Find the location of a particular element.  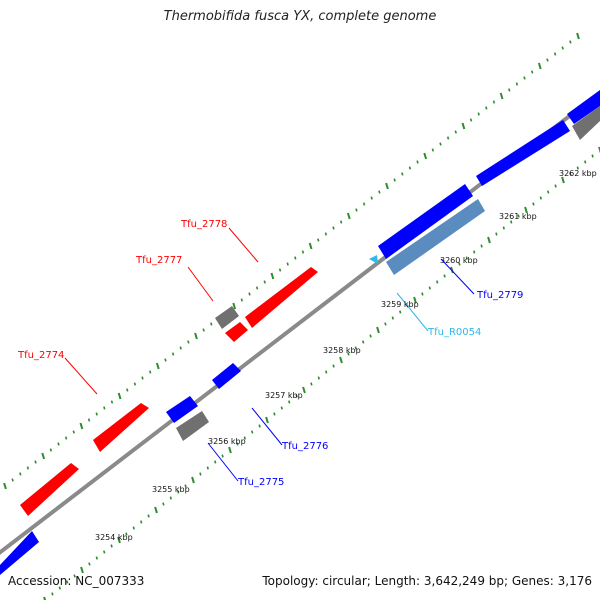

tick-label: 3261 kbp is located at coordinates (518, 216).